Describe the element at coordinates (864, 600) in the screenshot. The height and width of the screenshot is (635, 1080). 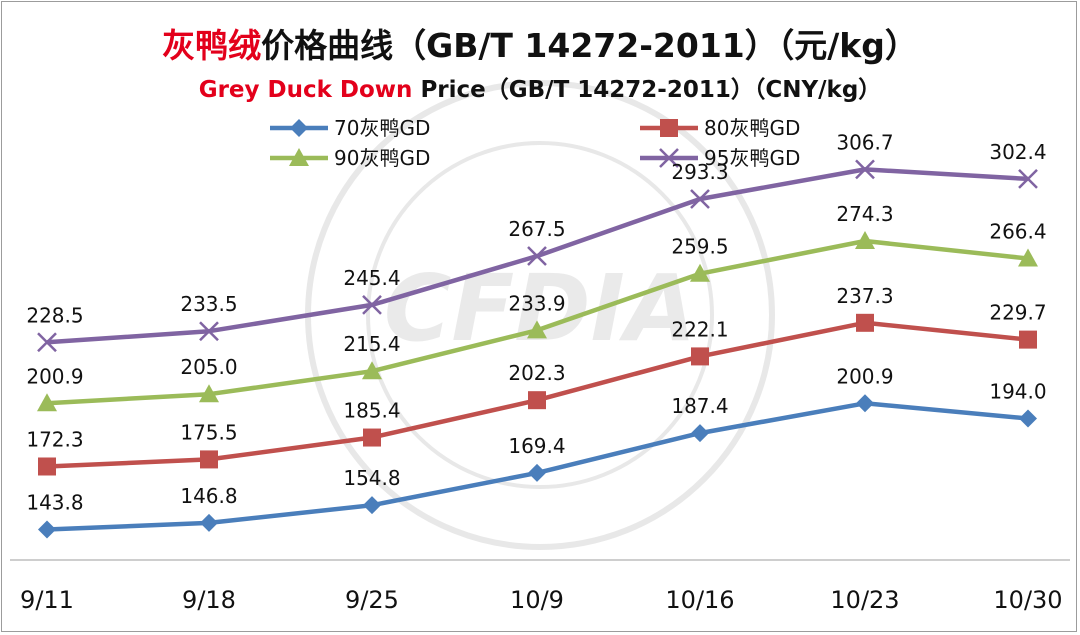
I see `x-tick-label: 10/23` at that location.